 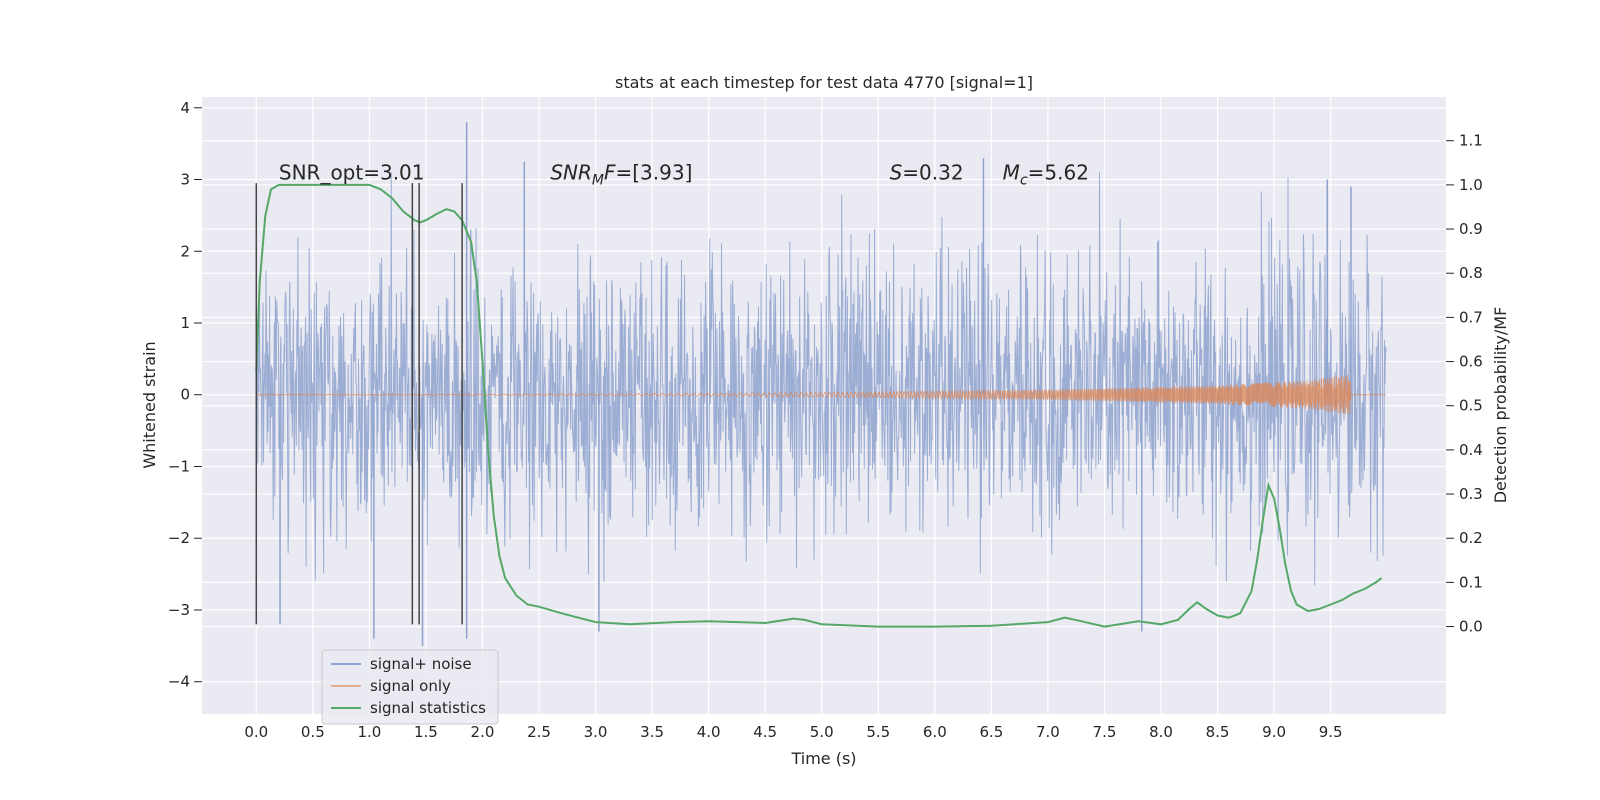 What do you see at coordinates (256, 732) in the screenshot?
I see `x-tick-label-0: 0.0` at bounding box center [256, 732].